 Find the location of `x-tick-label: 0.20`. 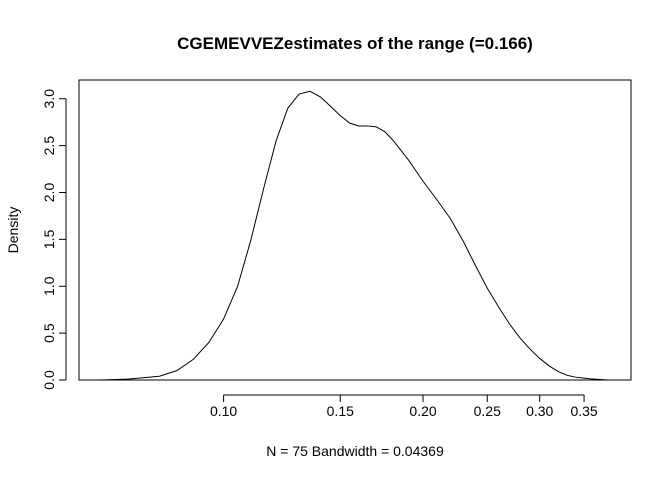

x-tick-label: 0.20 is located at coordinates (422, 411).